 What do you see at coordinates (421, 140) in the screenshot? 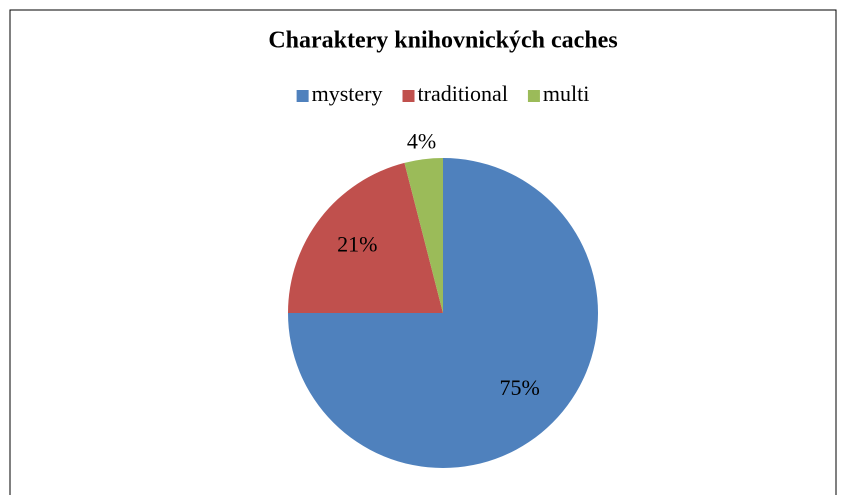
I see `data-label: 4%` at bounding box center [421, 140].